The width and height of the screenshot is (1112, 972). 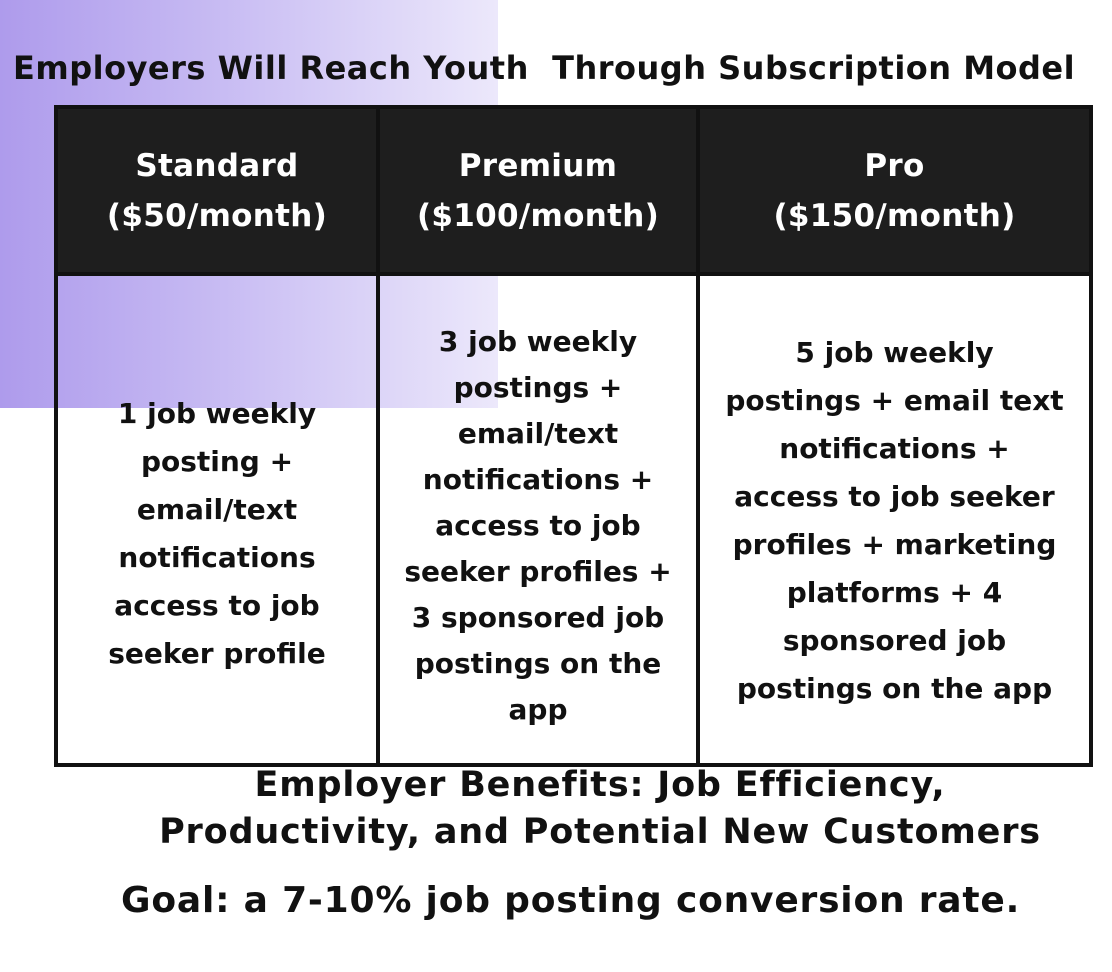 What do you see at coordinates (894, 166) in the screenshot?
I see `plan-name-pro: Pro` at bounding box center [894, 166].